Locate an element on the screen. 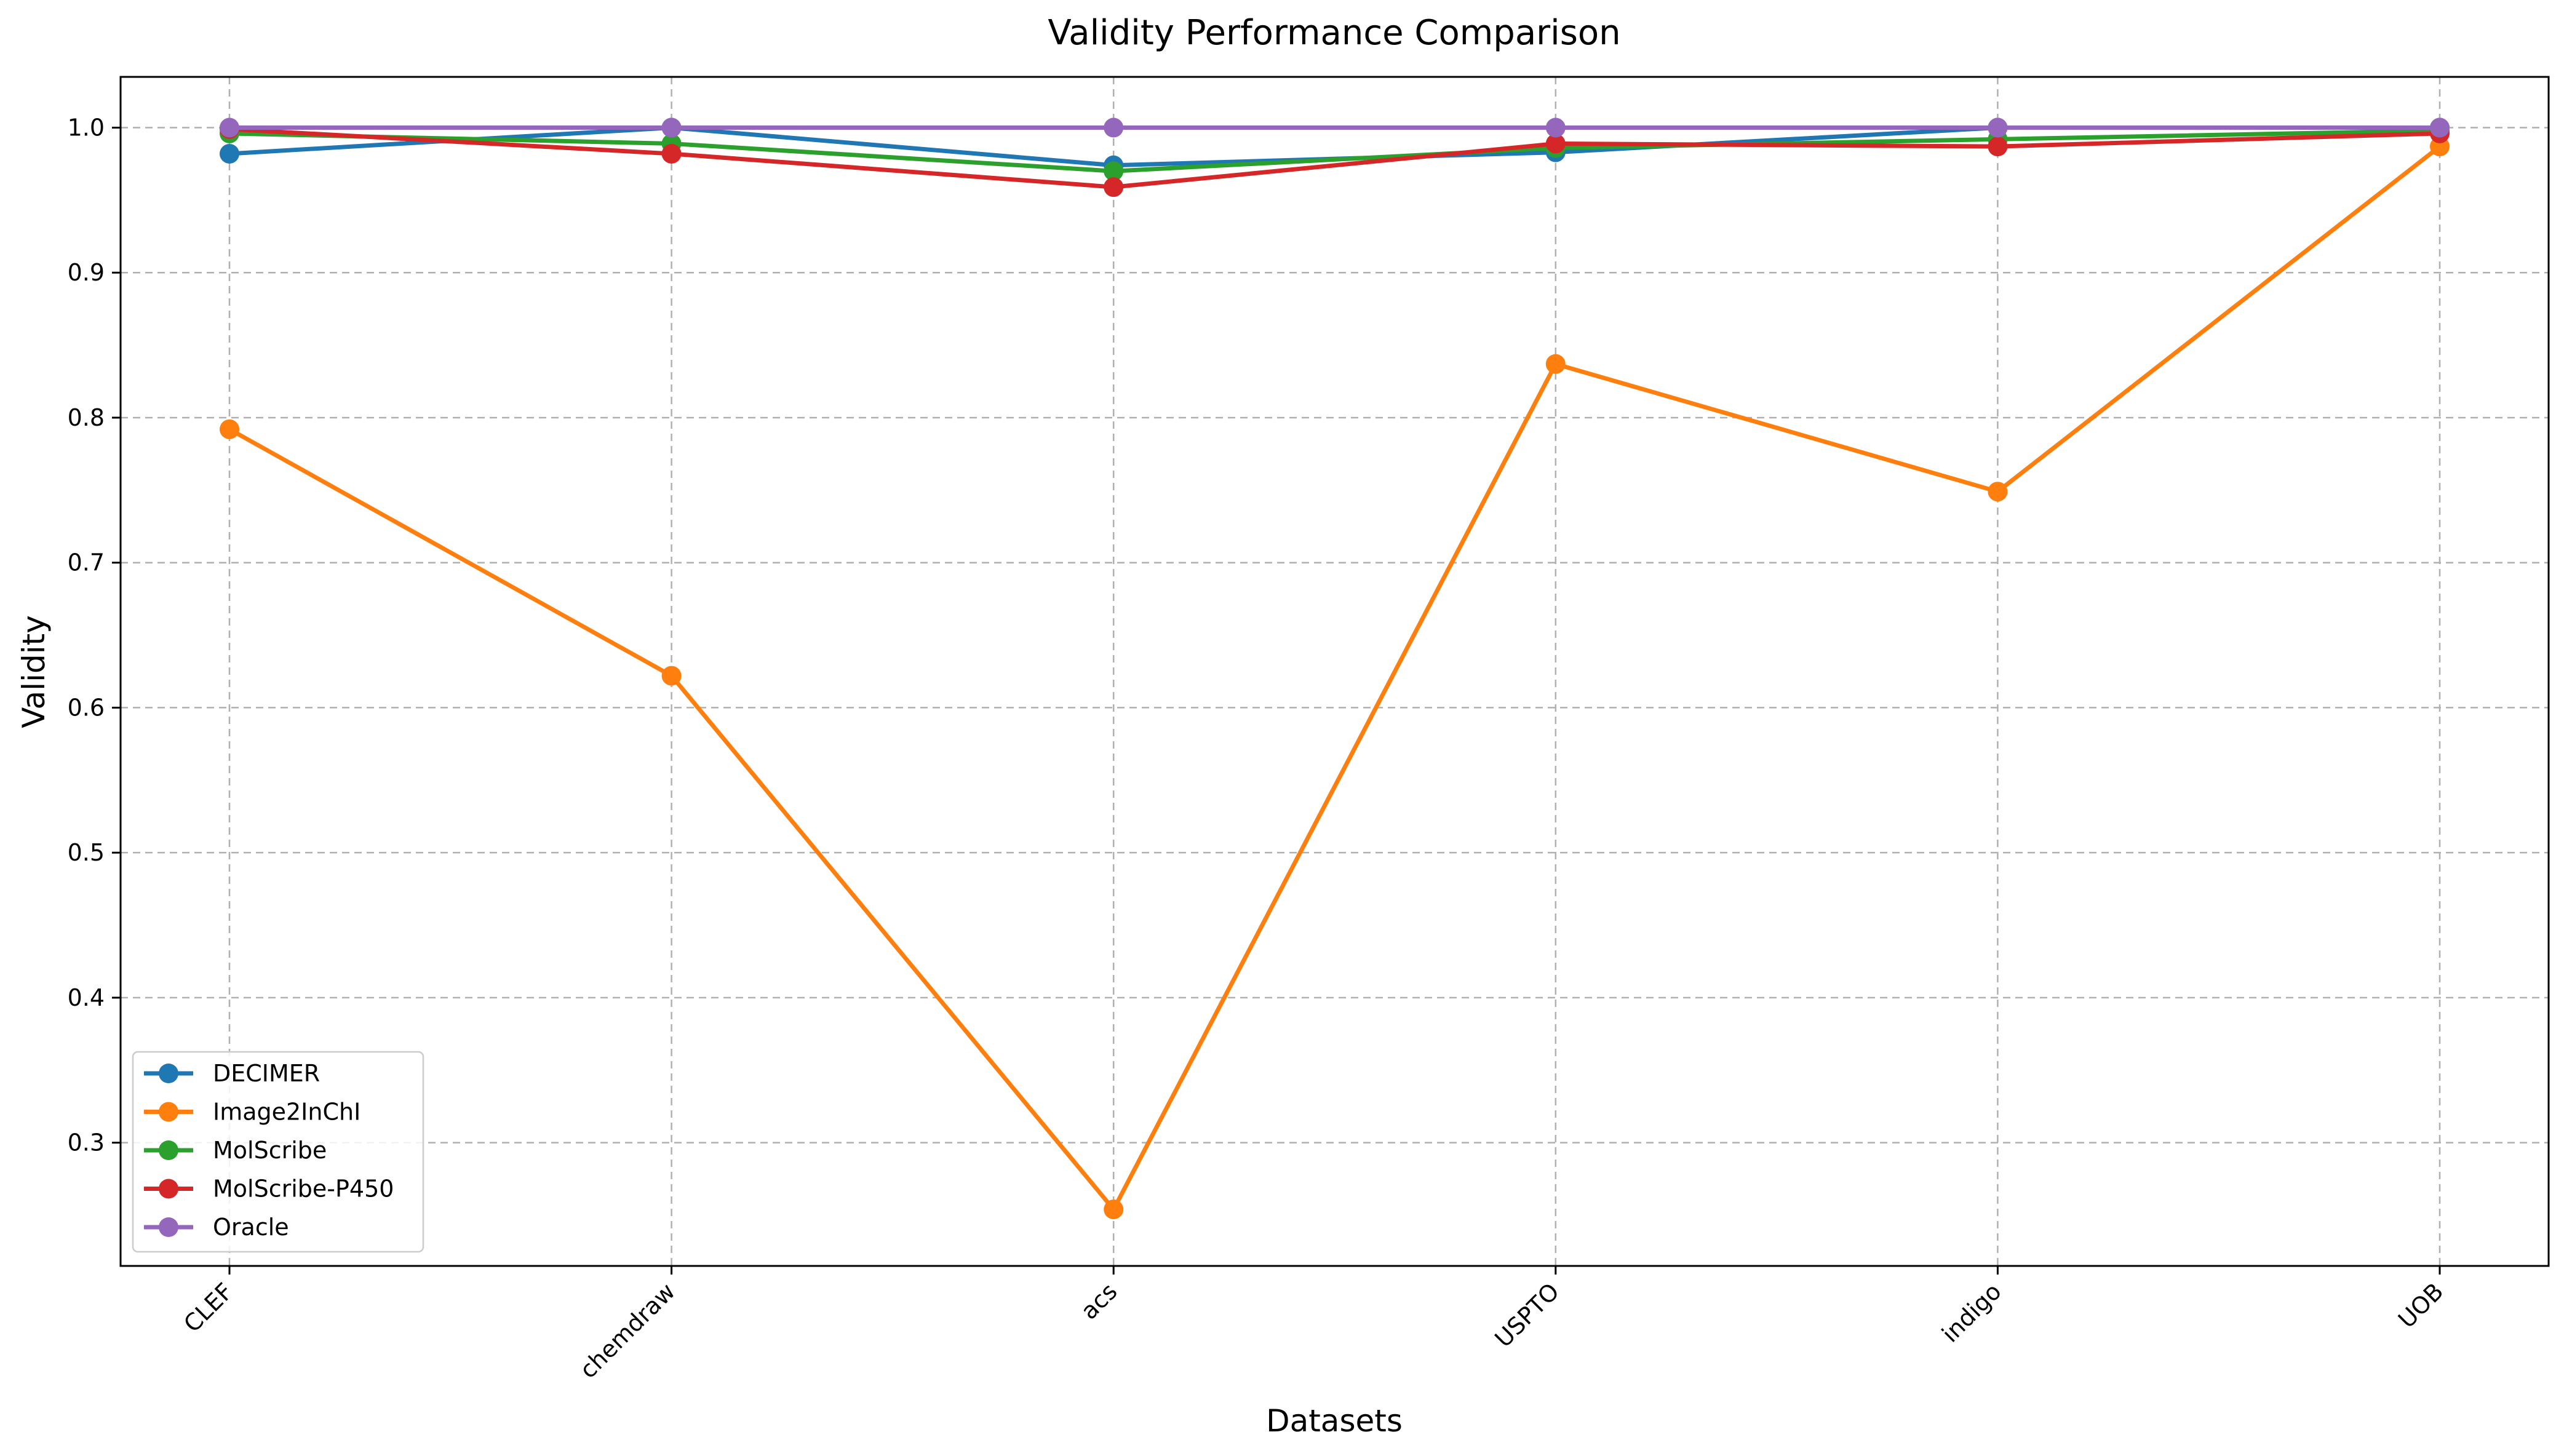 This screenshot has width=2564, height=1456. legend-label: Oracle is located at coordinates (251, 1227).